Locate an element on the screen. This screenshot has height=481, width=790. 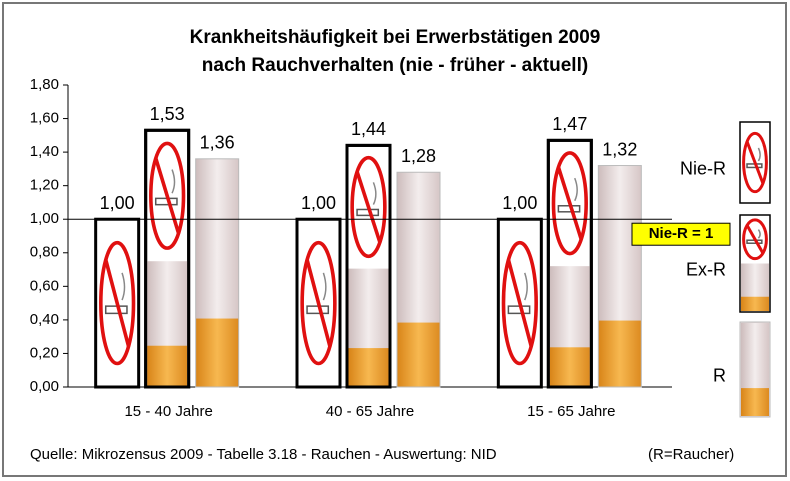
y-tick-label: 0,80 is located at coordinates (44, 252).